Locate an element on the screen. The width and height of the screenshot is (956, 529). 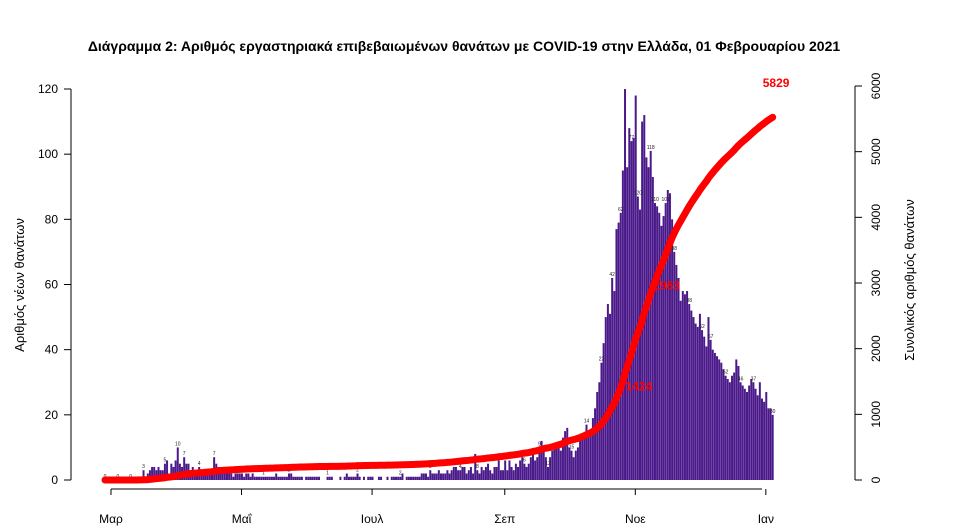
bar-data-label: 12 is located at coordinates (548, 464).